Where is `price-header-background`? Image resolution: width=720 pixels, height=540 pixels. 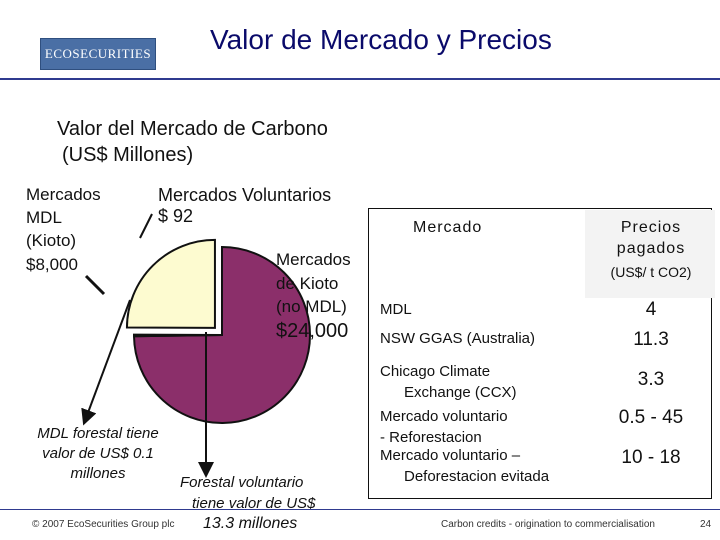 price-header-background is located at coordinates (650, 254).